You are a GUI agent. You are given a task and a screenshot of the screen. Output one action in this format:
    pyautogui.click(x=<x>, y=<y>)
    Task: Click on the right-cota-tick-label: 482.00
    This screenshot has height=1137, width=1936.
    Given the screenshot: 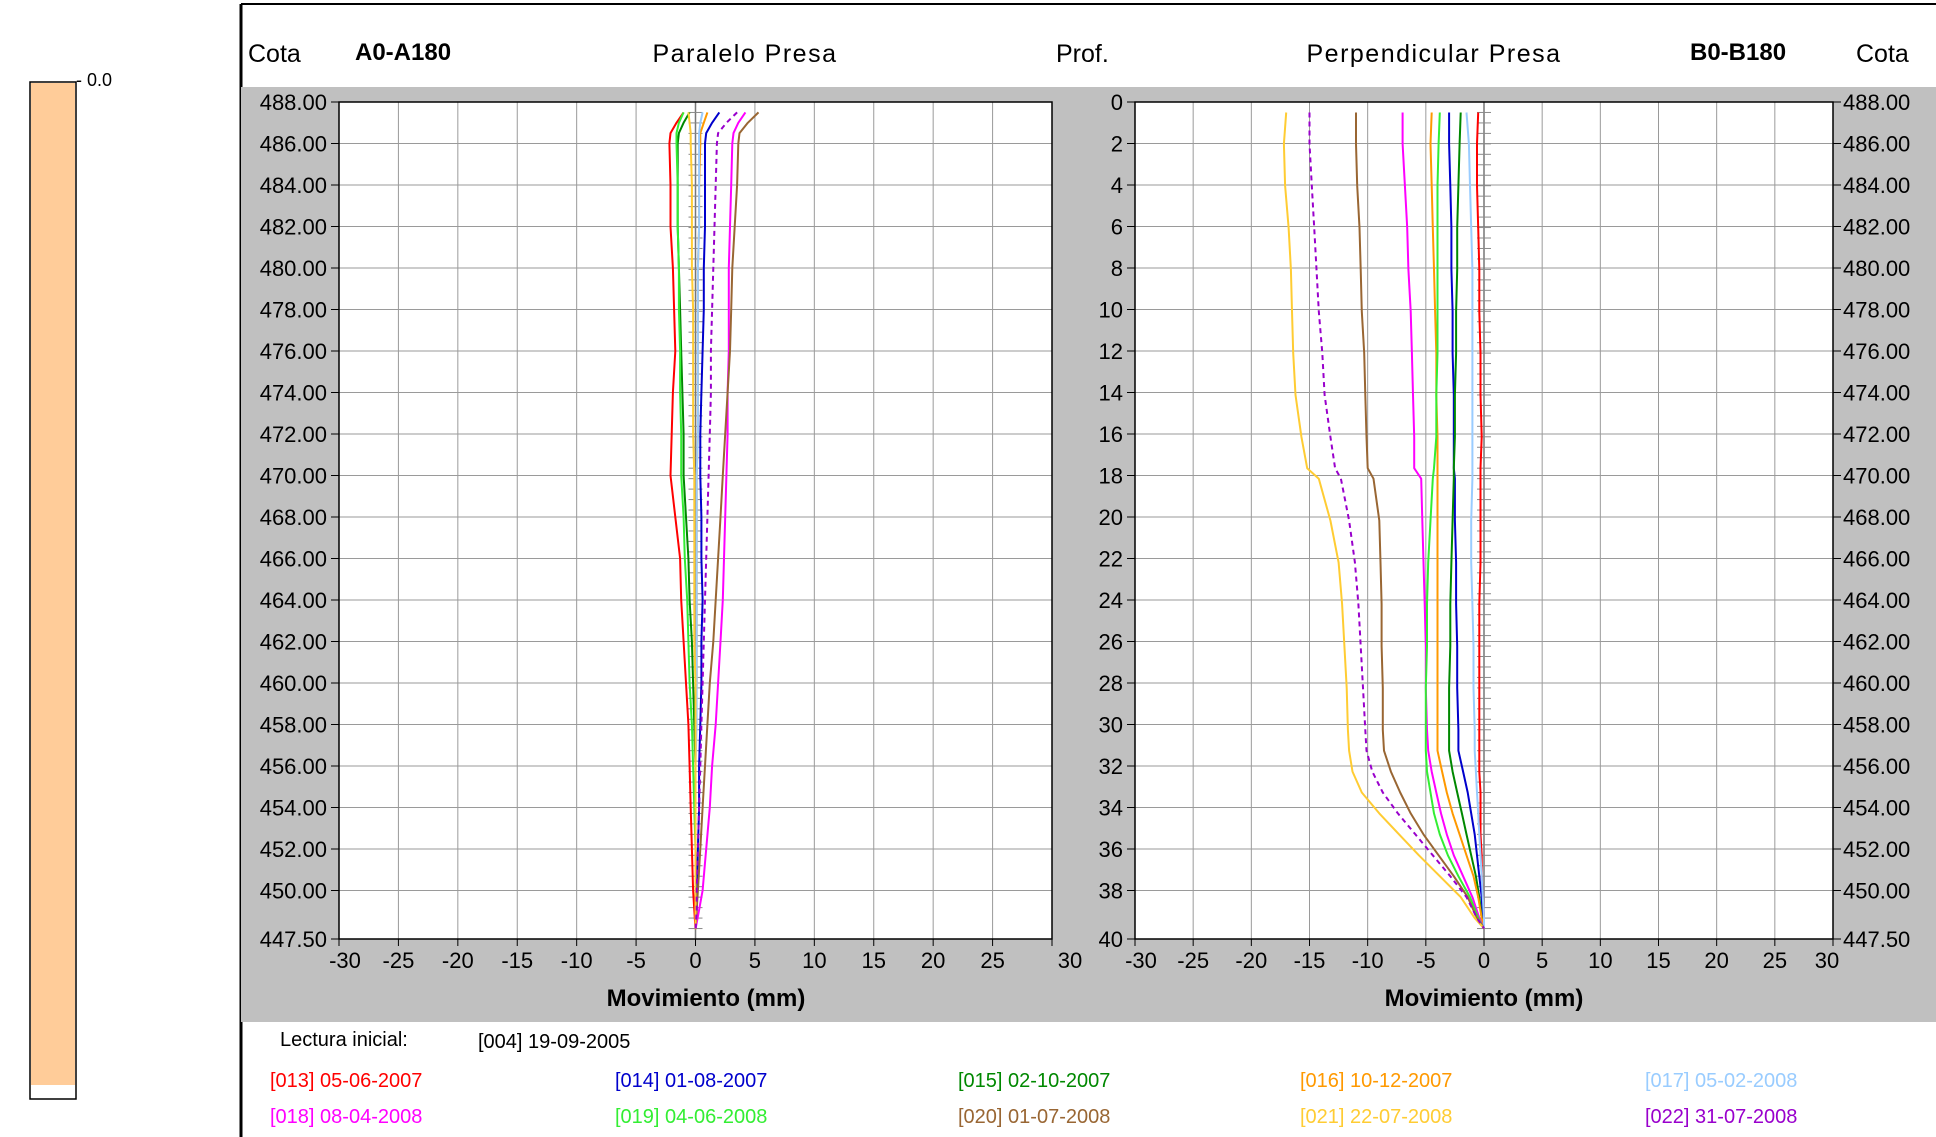 What is the action you would take?
    pyautogui.click(x=1876, y=227)
    